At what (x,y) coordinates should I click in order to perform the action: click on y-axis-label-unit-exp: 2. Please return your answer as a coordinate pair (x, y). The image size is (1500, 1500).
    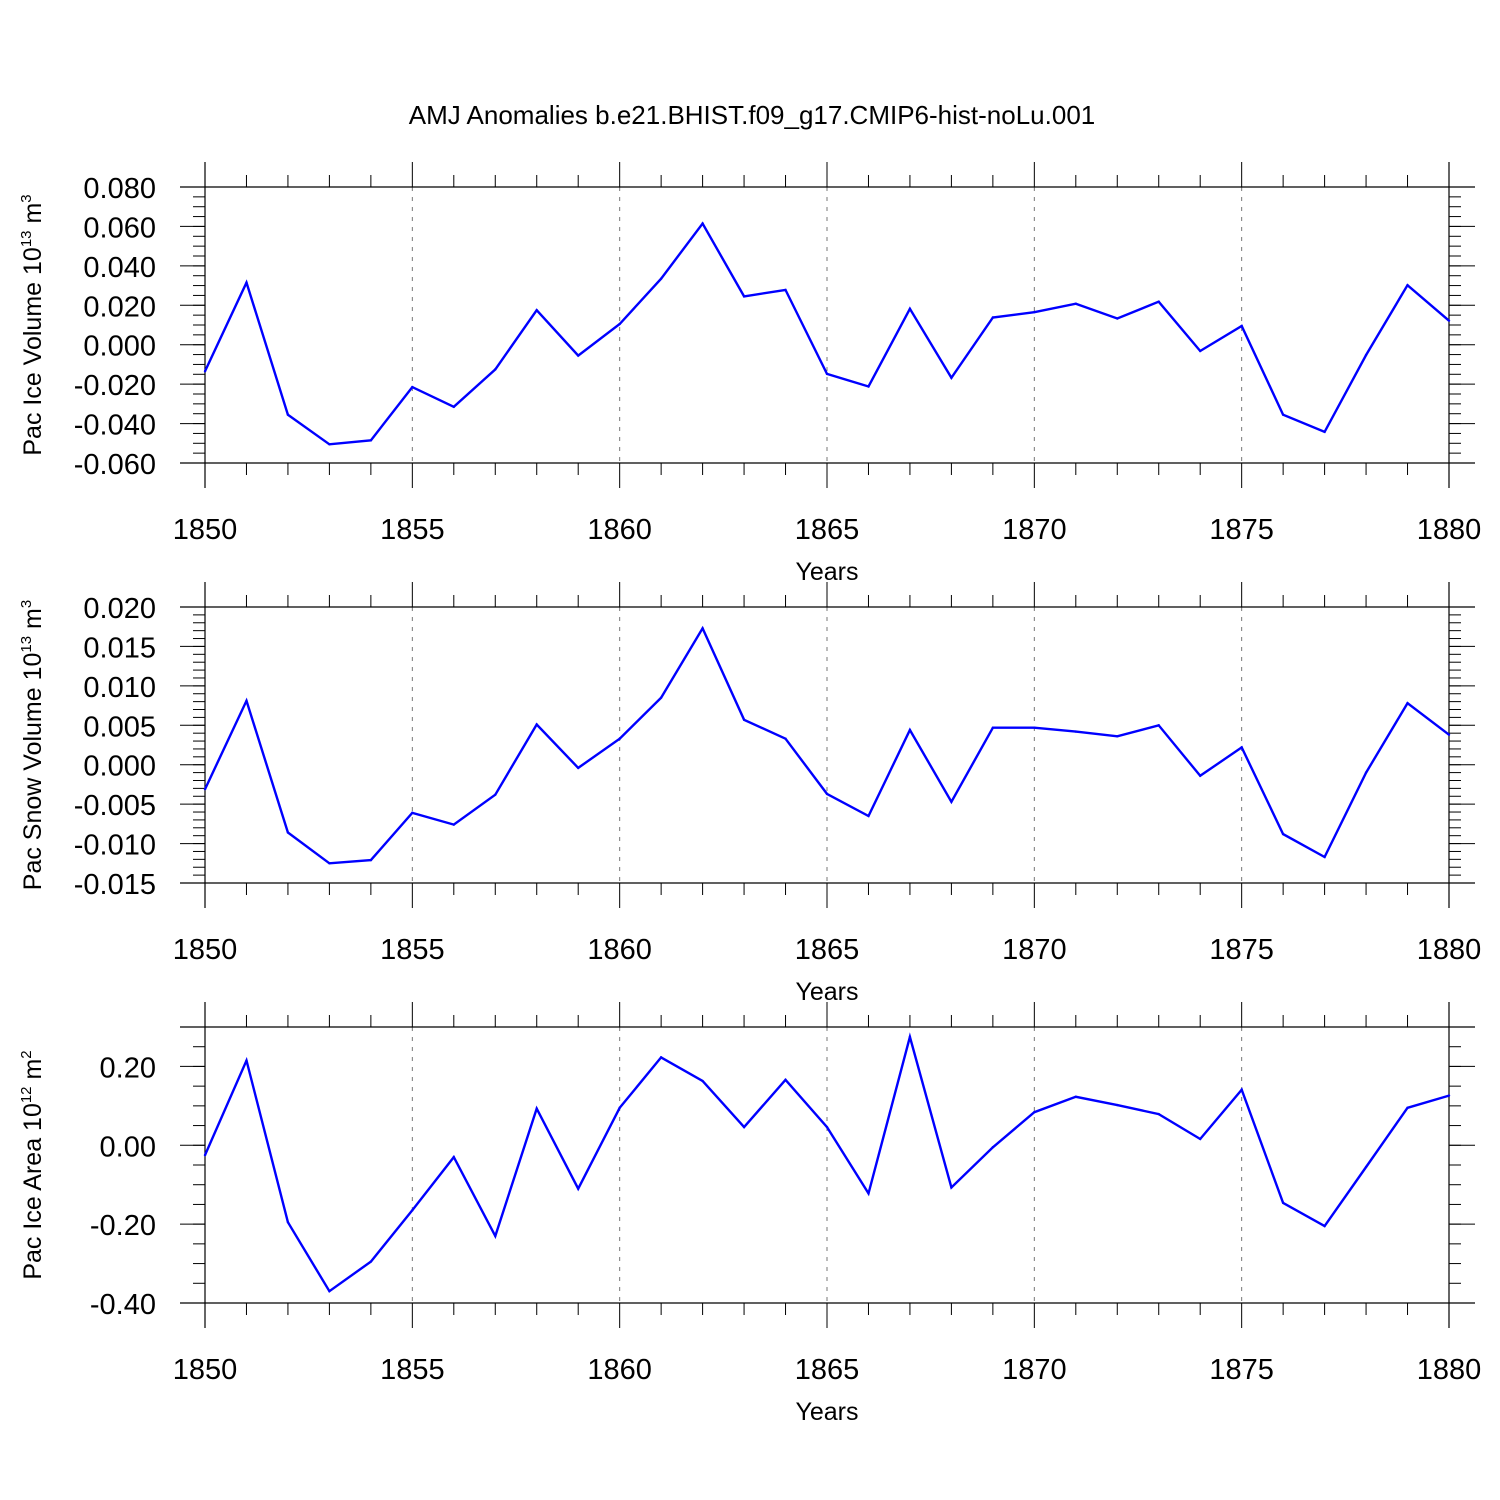
    Looking at the image, I should click on (26, 1054).